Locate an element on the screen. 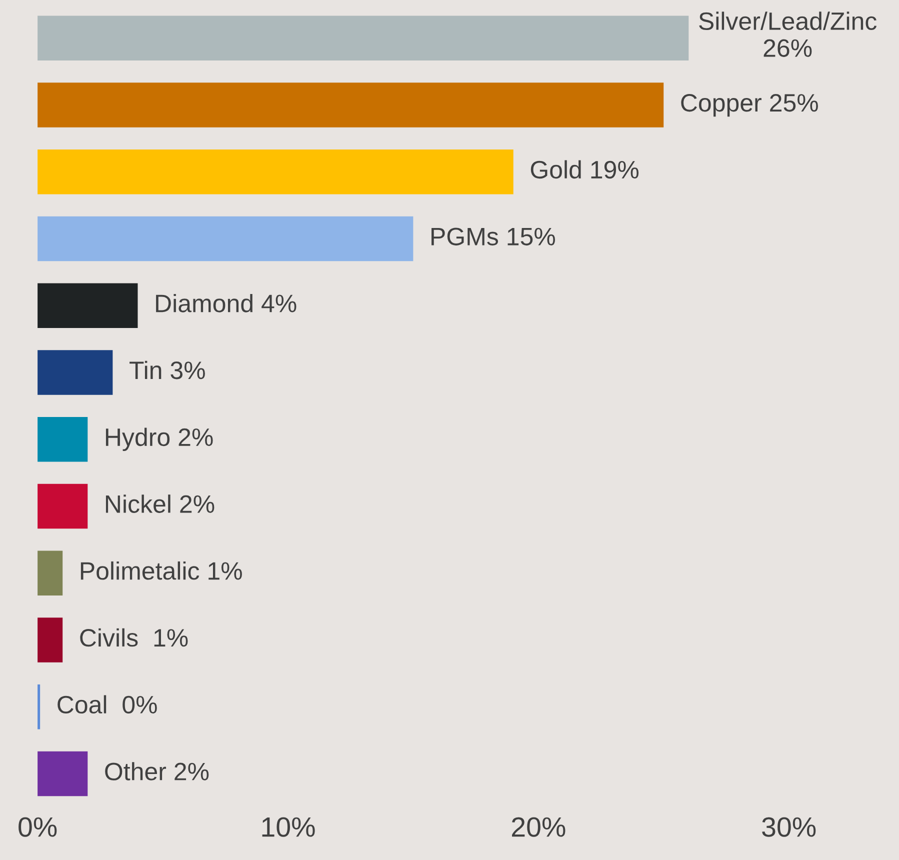  data-label: Other 2% is located at coordinates (157, 771).